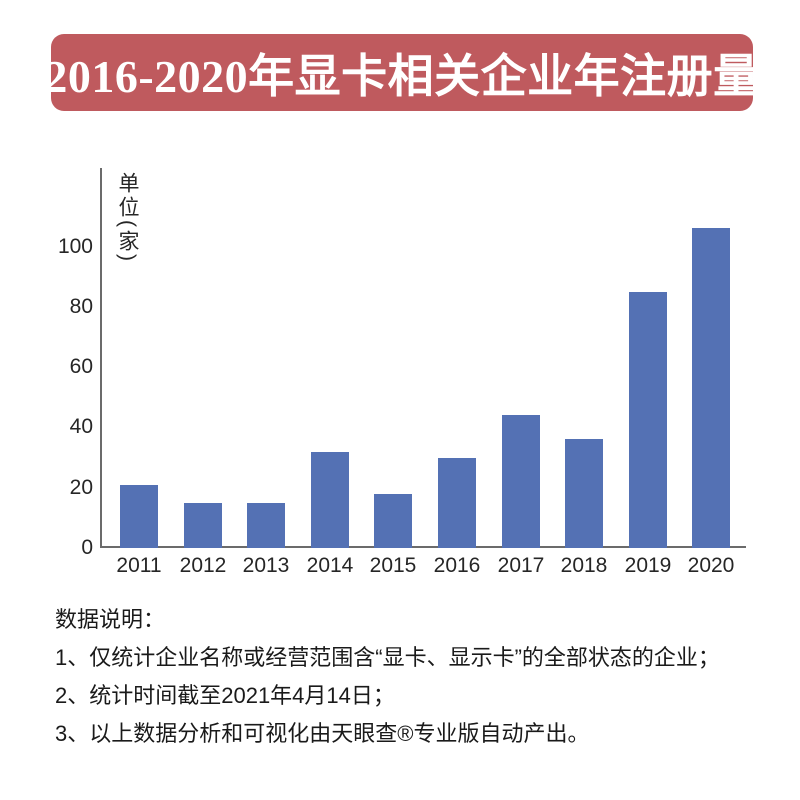 The height and width of the screenshot is (800, 800). I want to click on x-tick-label: 2016, so click(457, 565).